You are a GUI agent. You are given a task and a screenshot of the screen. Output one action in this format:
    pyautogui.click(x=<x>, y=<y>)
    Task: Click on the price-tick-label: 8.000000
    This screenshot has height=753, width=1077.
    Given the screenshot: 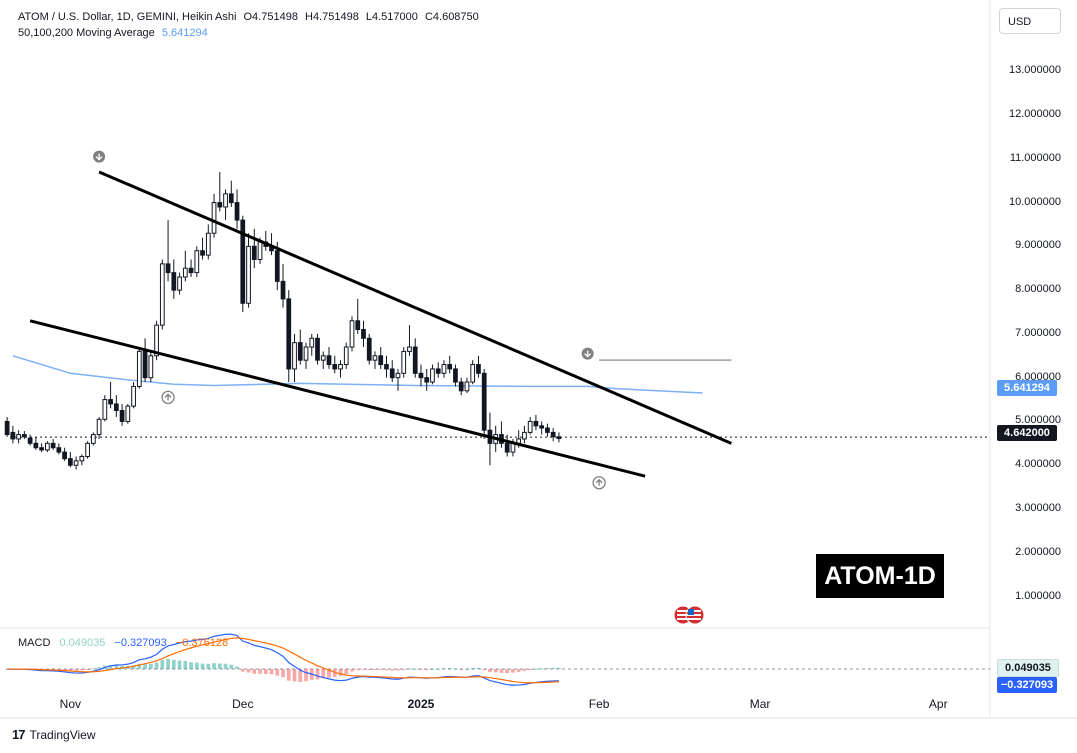 What is the action you would take?
    pyautogui.click(x=1038, y=289)
    